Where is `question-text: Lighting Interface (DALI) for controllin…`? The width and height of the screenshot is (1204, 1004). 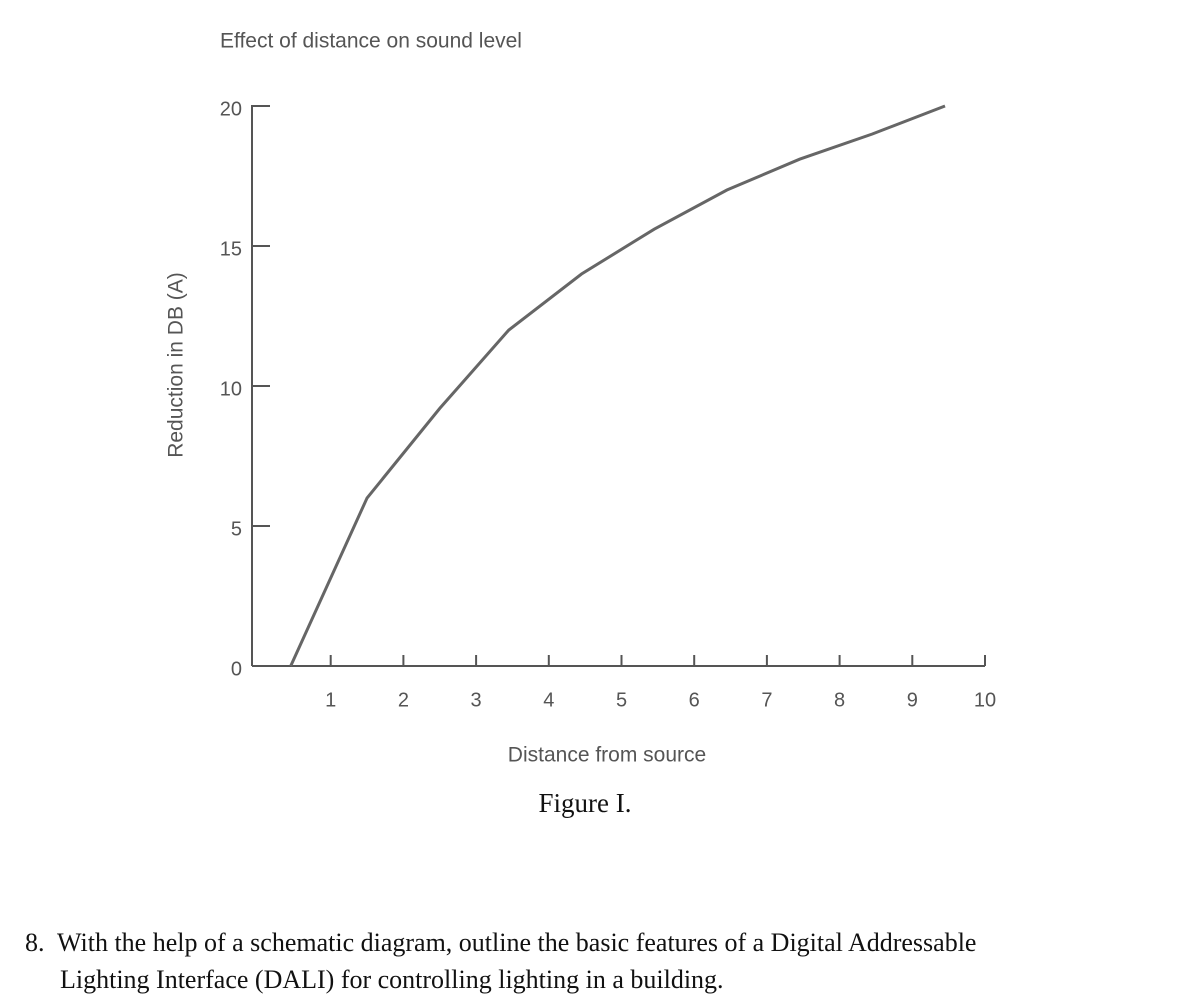 question-text: Lighting Interface (DALI) for controllin… is located at coordinates (392, 979).